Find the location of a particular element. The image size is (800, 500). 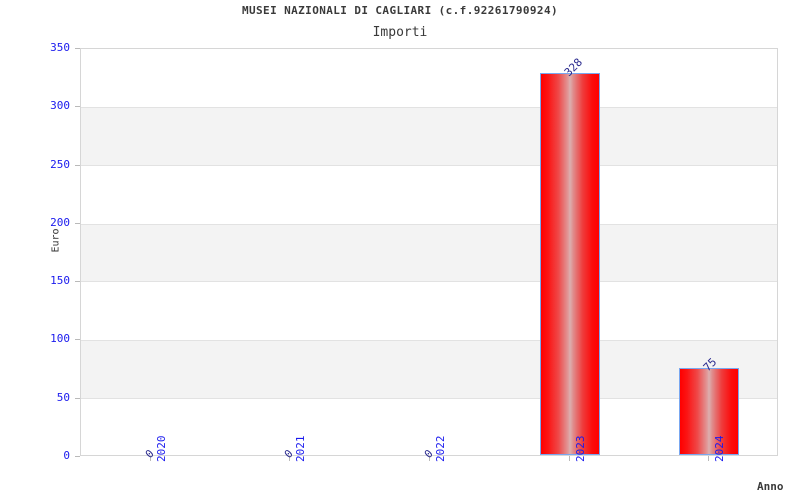

y-axis-label: Euro is located at coordinates (56, 240).